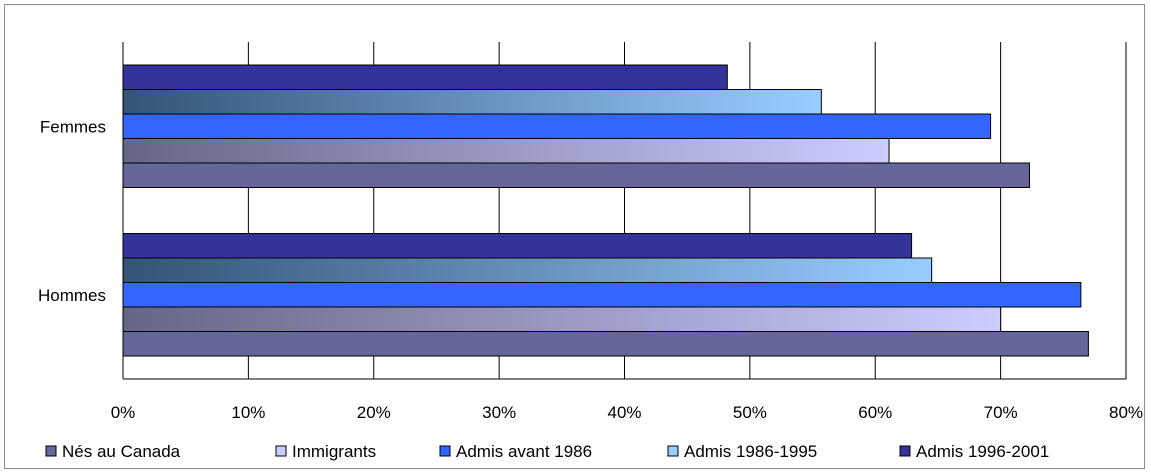 The height and width of the screenshot is (475, 1151). Describe the element at coordinates (334, 451) in the screenshot. I see `legend-label: Immigrants` at that location.